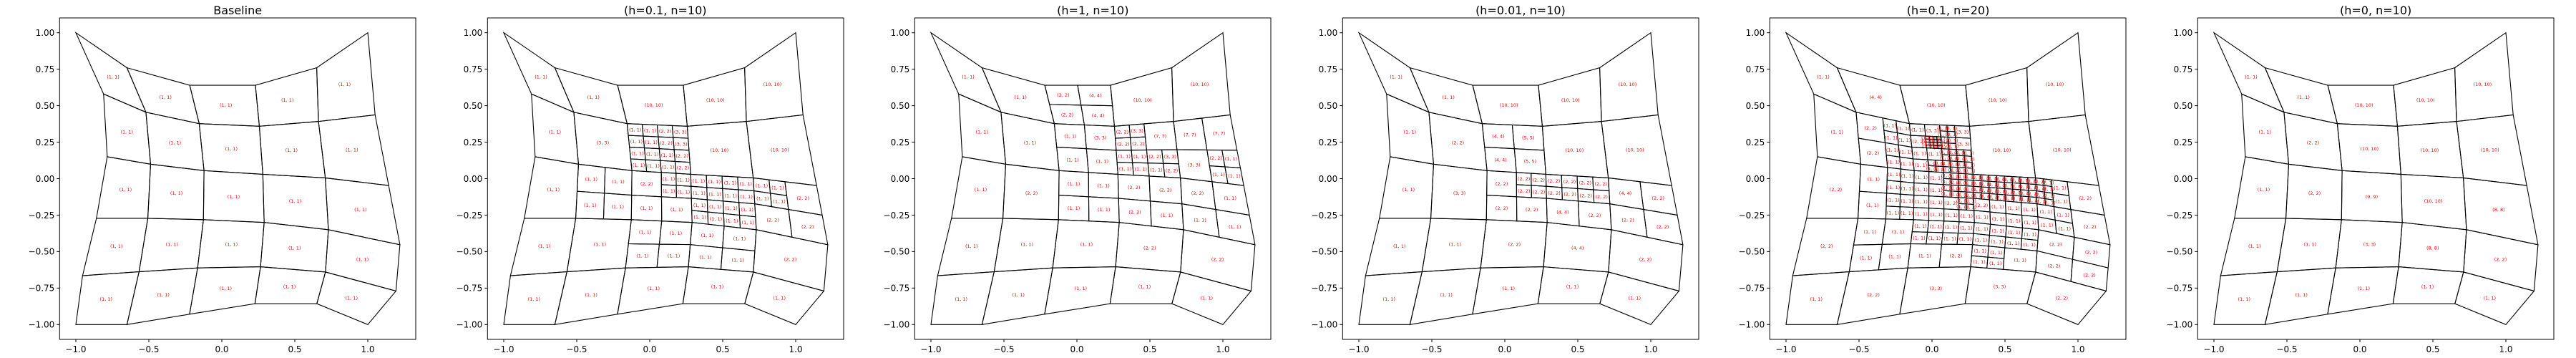 The image size is (2576, 358). I want to click on y-tick-label: 1.00, so click(2183, 33).